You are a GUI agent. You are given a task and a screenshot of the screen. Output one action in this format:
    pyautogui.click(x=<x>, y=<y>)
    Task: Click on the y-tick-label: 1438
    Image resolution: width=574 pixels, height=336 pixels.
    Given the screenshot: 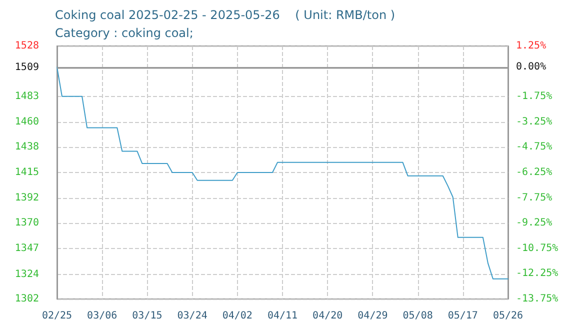 What is the action you would take?
    pyautogui.click(x=26, y=146)
    